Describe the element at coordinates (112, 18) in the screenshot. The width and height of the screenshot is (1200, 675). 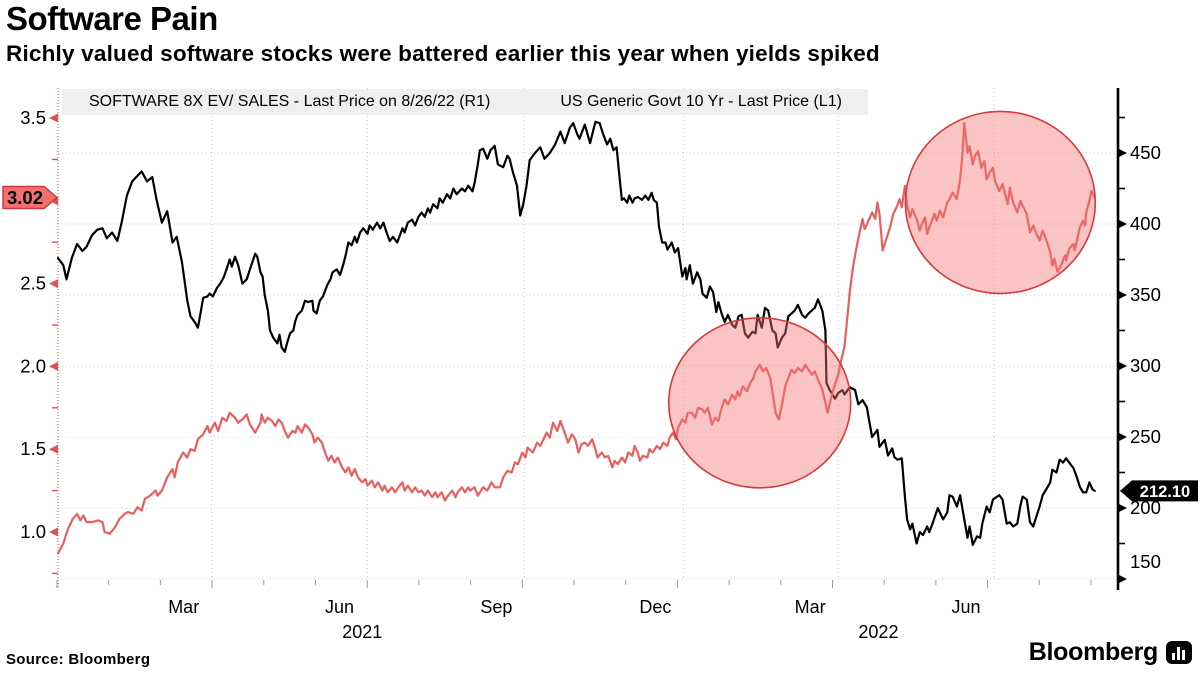
I see `page-title: Software Pain` at that location.